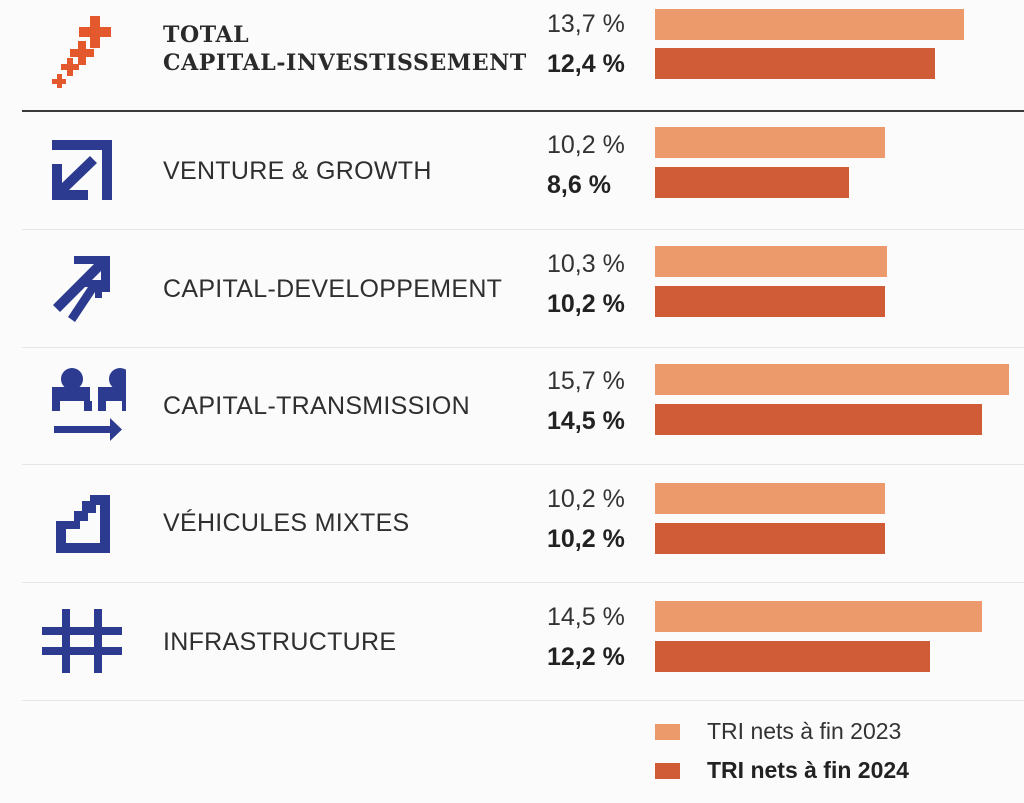 This screenshot has height=803, width=1024. Describe the element at coordinates (586, 264) in the screenshot. I see `value-2023: 10,3 %` at that location.